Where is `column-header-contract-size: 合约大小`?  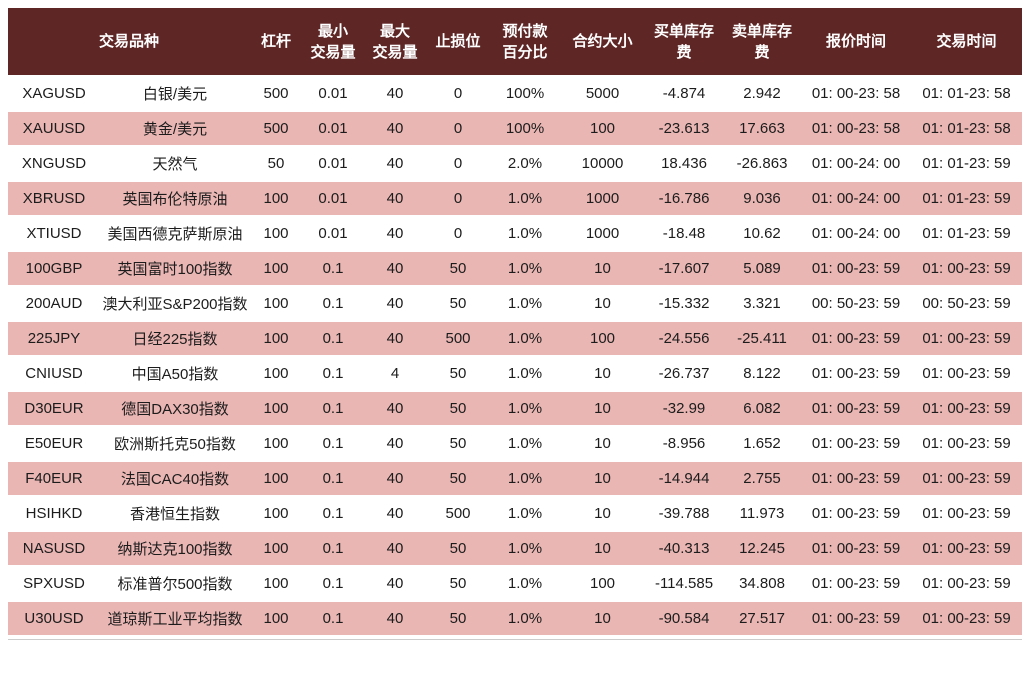 column-header-contract-size: 合约大小 is located at coordinates (603, 41).